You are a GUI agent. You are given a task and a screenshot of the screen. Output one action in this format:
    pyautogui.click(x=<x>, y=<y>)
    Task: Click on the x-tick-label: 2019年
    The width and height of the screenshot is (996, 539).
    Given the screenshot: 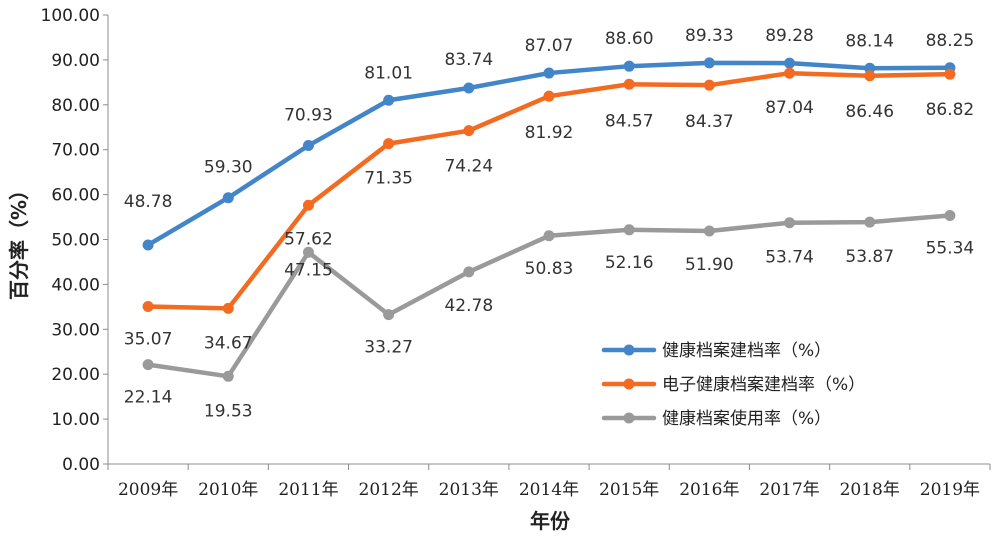 What is the action you would take?
    pyautogui.click(x=950, y=490)
    